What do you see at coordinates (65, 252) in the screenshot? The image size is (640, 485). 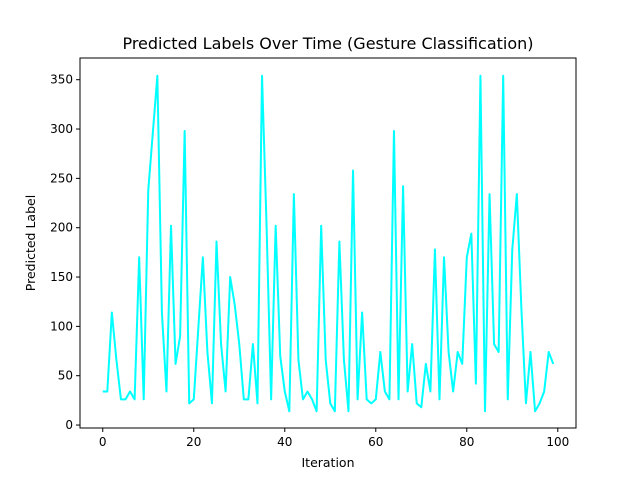 I see `y-axis: 0 50 100 150 200 250 300 350` at bounding box center [65, 252].